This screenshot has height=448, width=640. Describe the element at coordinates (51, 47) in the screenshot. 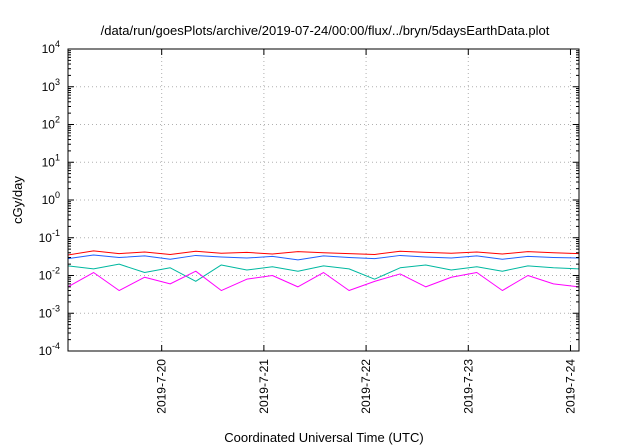

I see `y-tick-label: 10⁴` at that location.